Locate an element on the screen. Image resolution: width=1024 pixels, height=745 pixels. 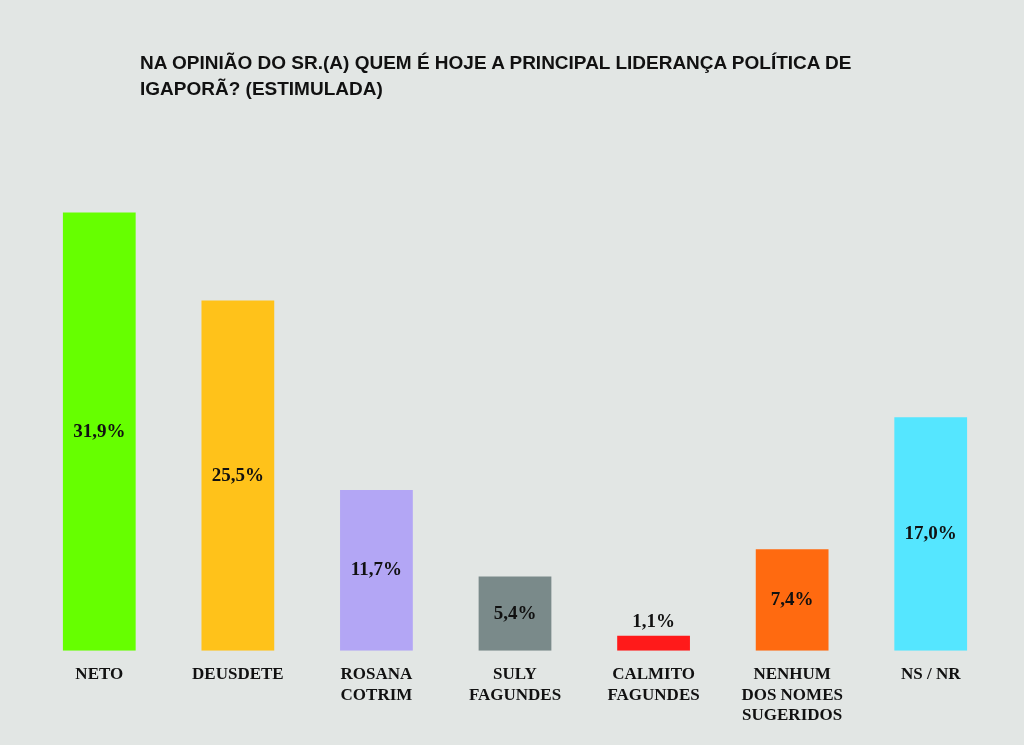
data-label: 5,4% is located at coordinates (515, 612).